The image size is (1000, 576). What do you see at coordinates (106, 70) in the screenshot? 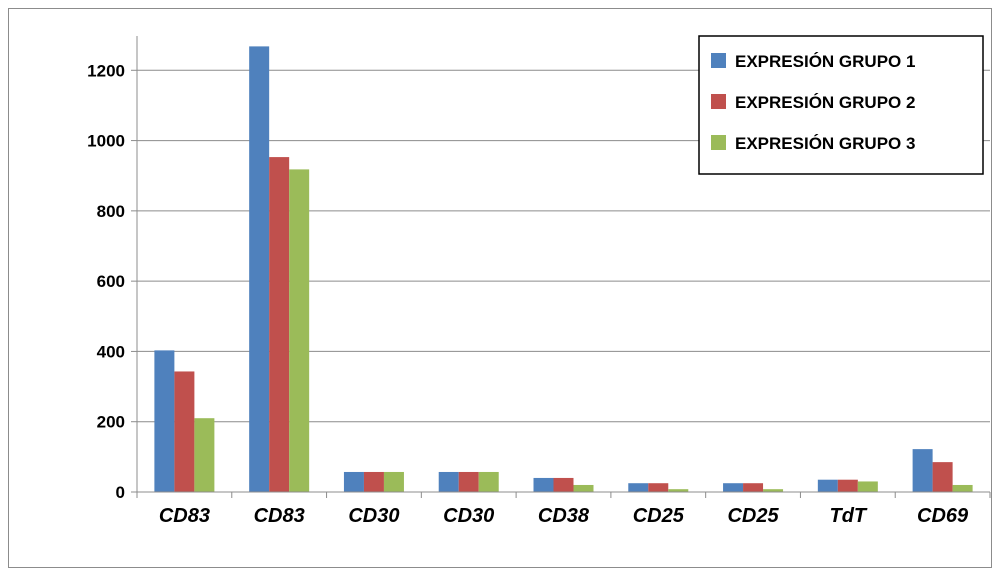
I see `y-tick-label: 1200` at bounding box center [106, 70].